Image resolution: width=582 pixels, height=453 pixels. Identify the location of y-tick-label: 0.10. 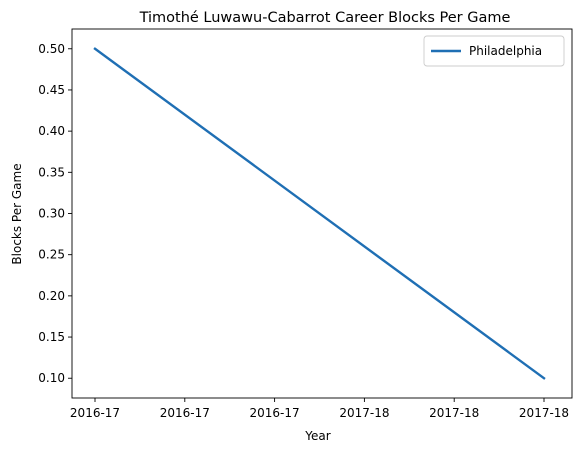
(51, 378).